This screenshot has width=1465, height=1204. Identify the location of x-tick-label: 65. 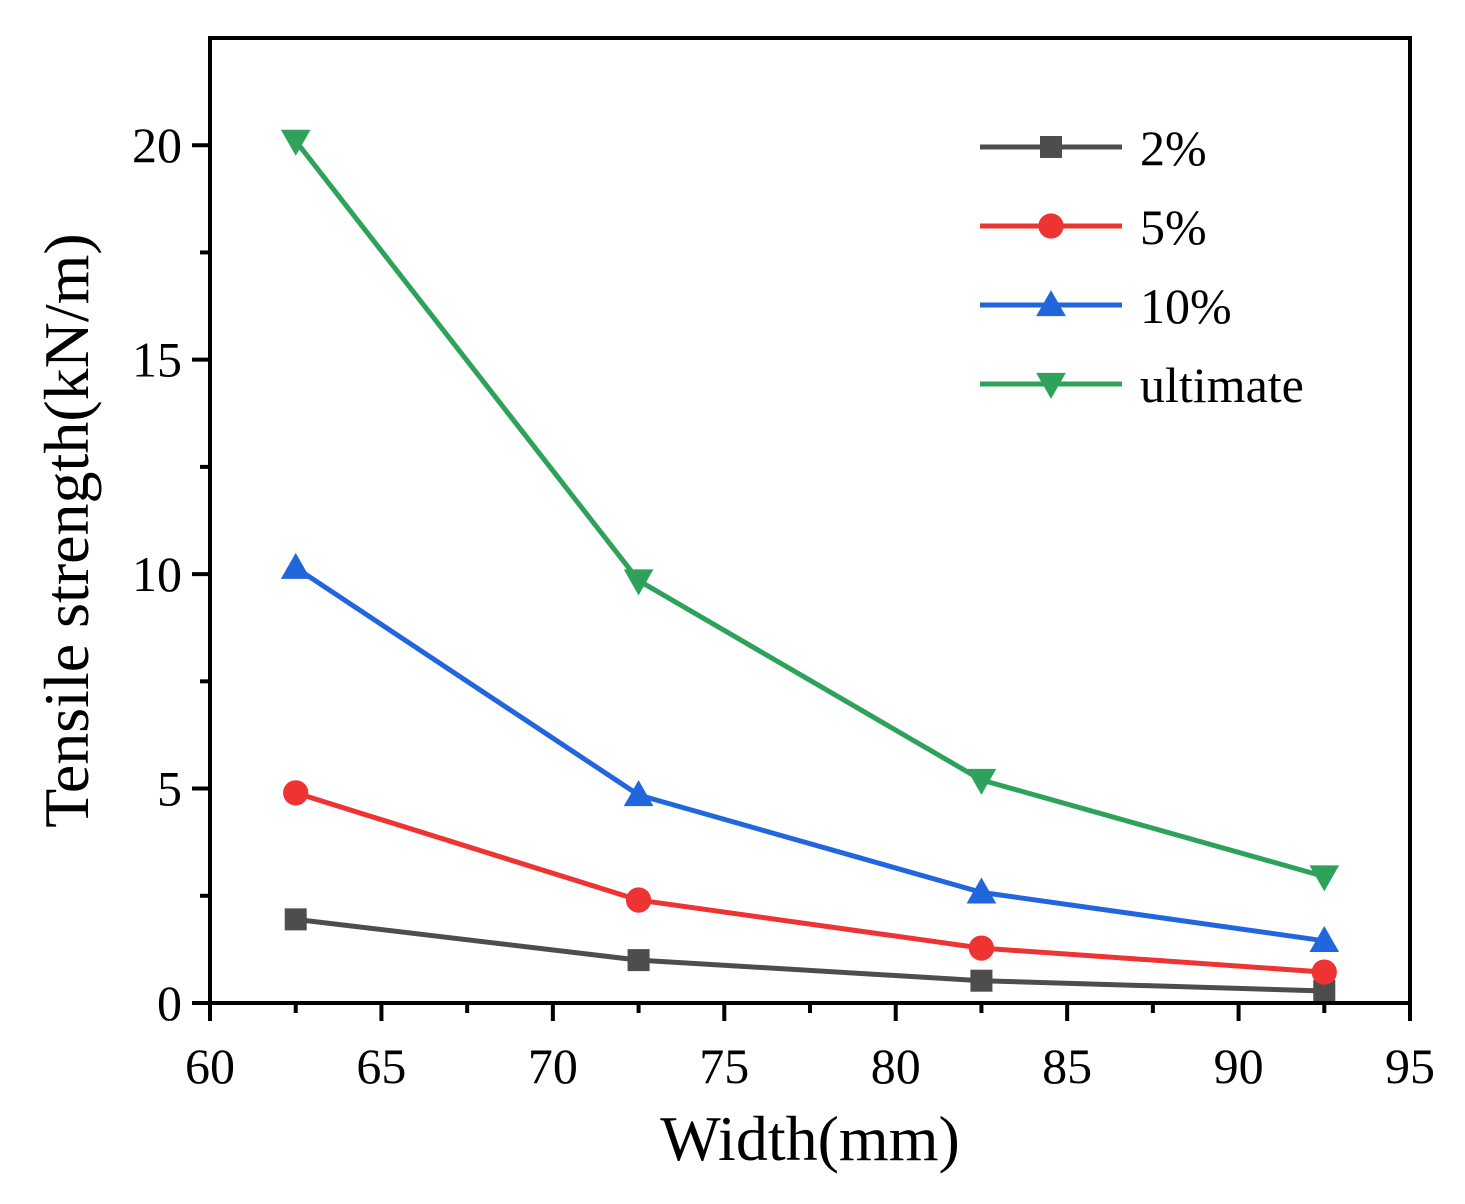
(381, 1066).